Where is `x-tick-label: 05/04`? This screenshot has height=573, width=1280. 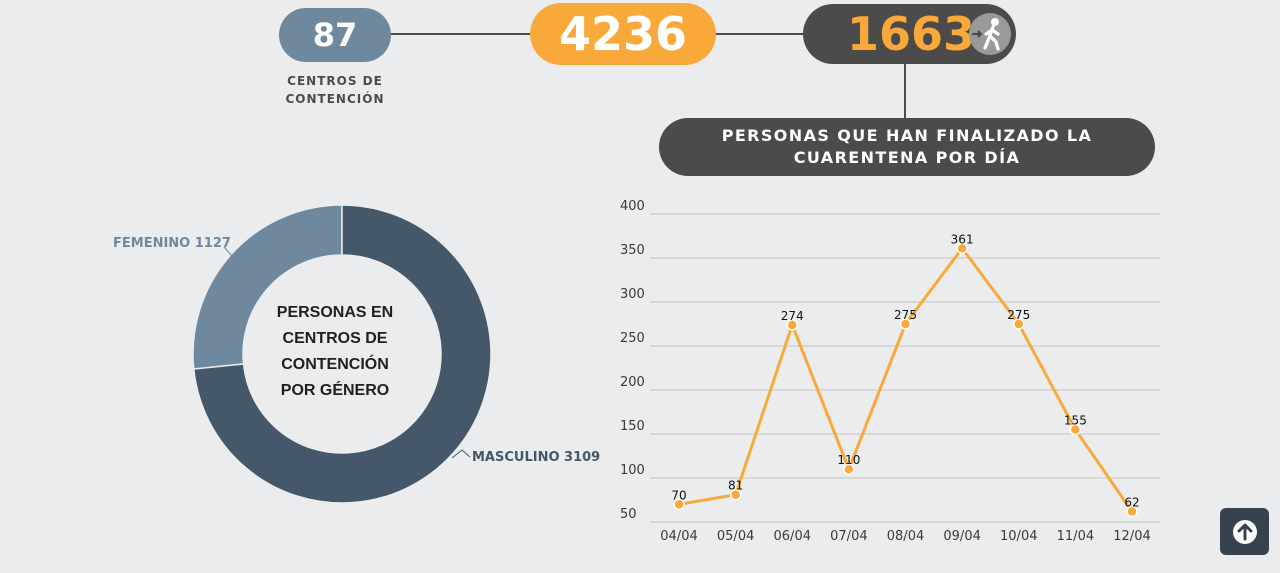 x-tick-label: 05/04 is located at coordinates (735, 536).